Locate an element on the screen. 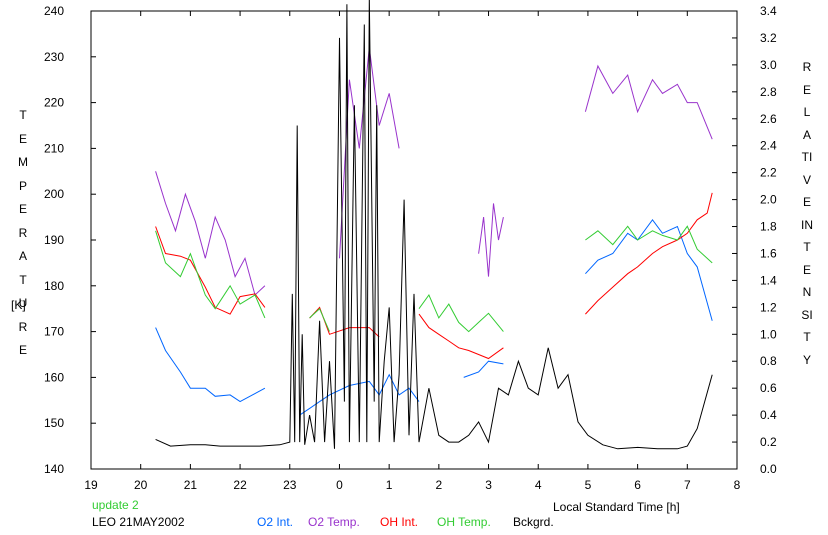  y-left-tick-label: 230 is located at coordinates (54, 57).